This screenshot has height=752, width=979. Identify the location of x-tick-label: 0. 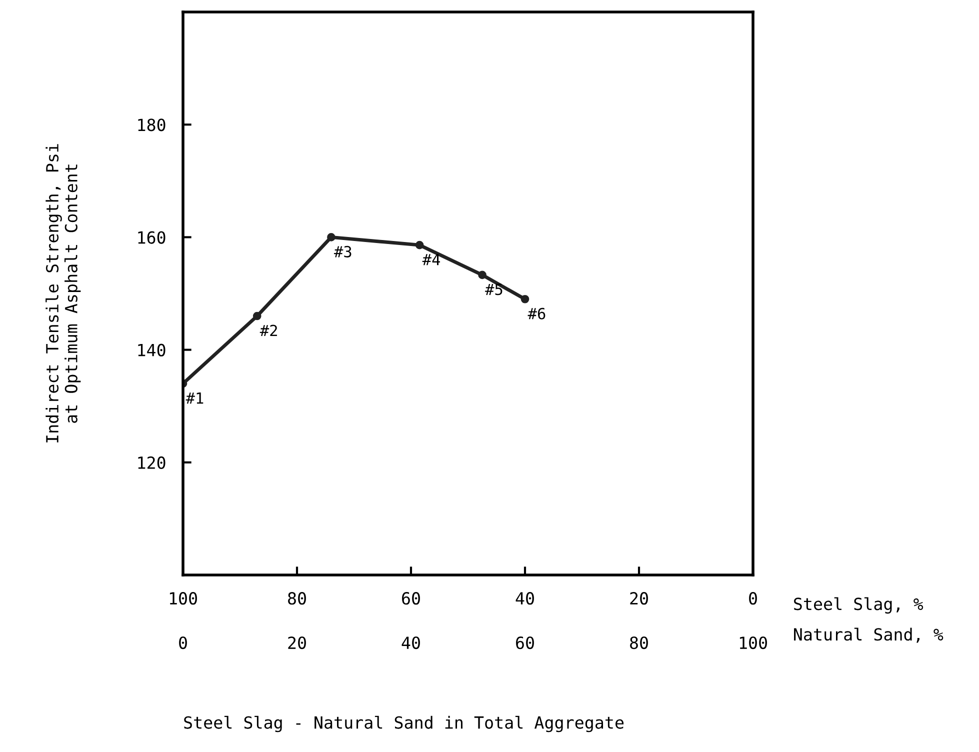
(753, 598).